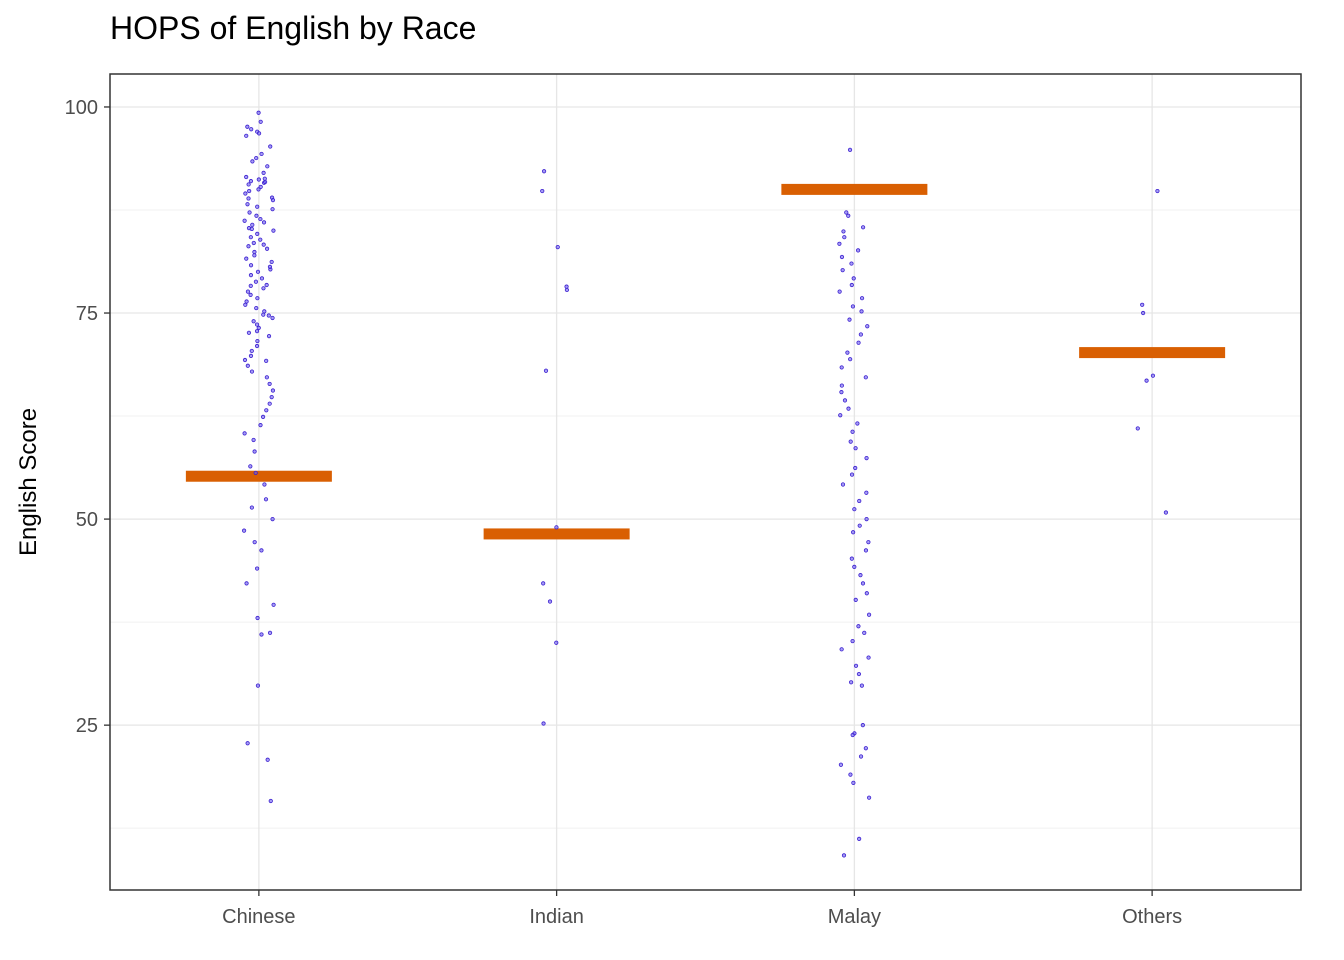  Describe the element at coordinates (1152, 917) in the screenshot. I see `x-tick-label: Others` at that location.